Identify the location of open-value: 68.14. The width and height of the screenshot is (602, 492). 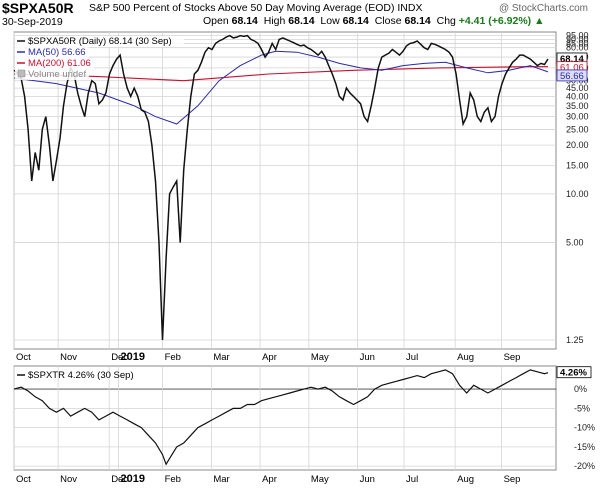
(244, 21).